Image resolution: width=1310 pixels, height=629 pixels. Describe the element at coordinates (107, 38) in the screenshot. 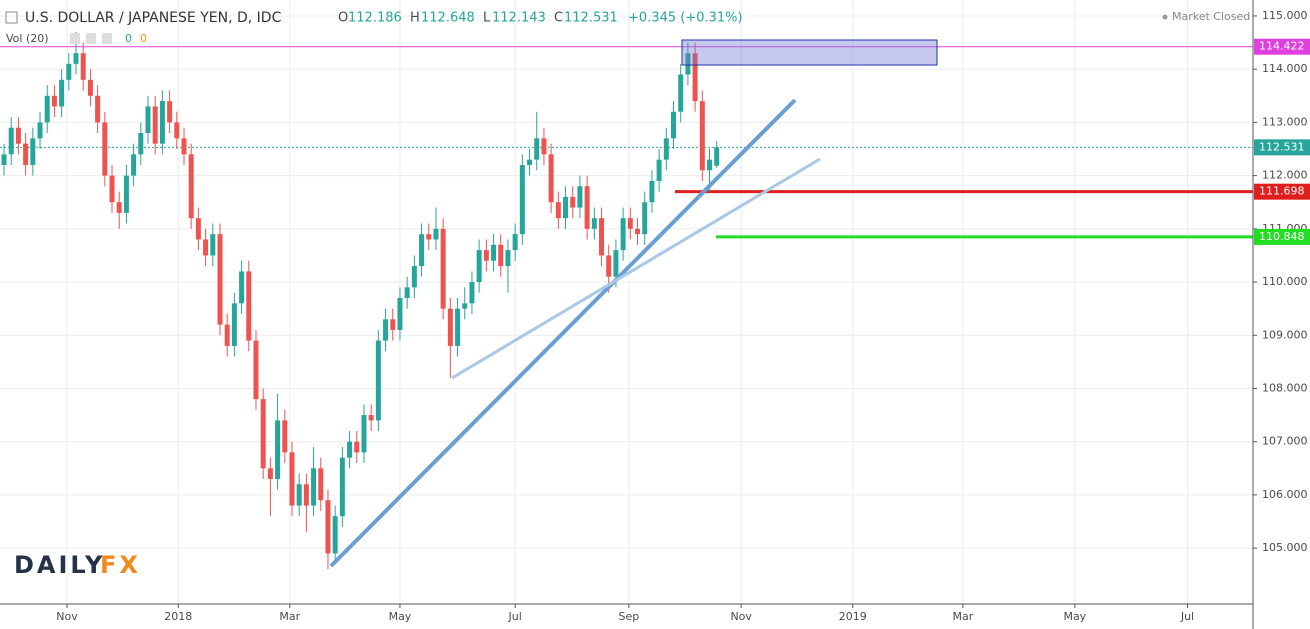

I see `close-icon` at that location.